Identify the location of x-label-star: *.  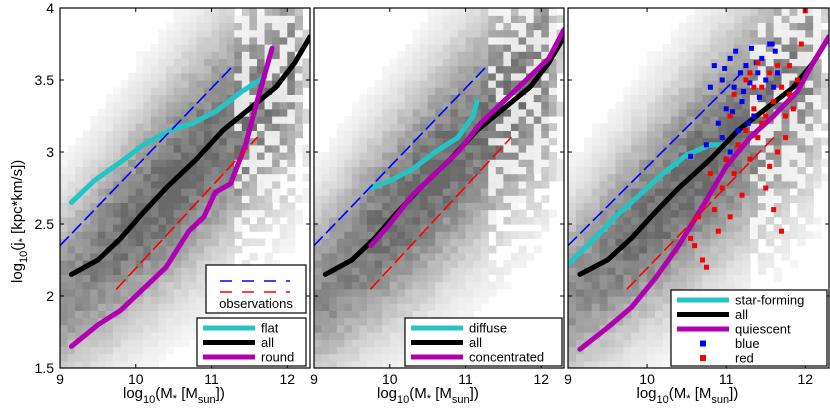
(688, 399).